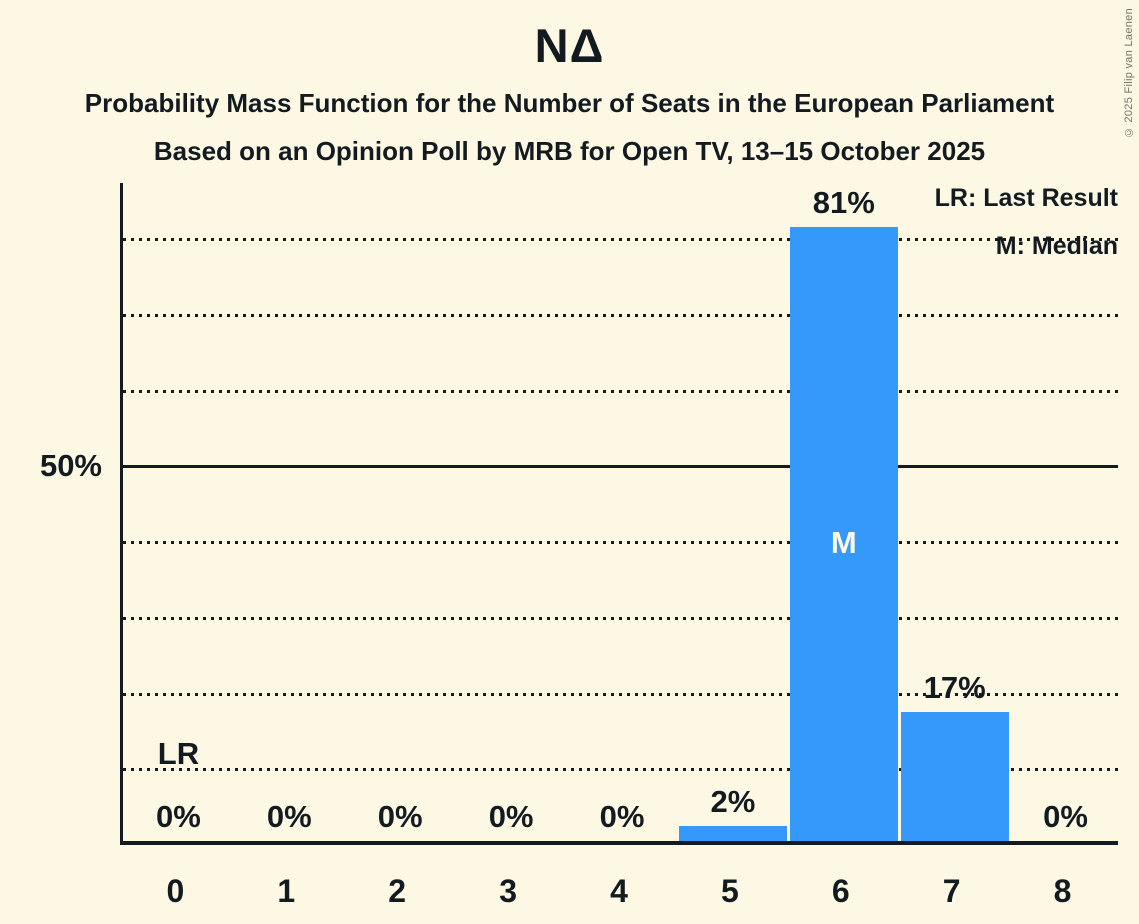 The image size is (1139, 924). I want to click on value-label-seat-8: 0%, so click(1065, 816).